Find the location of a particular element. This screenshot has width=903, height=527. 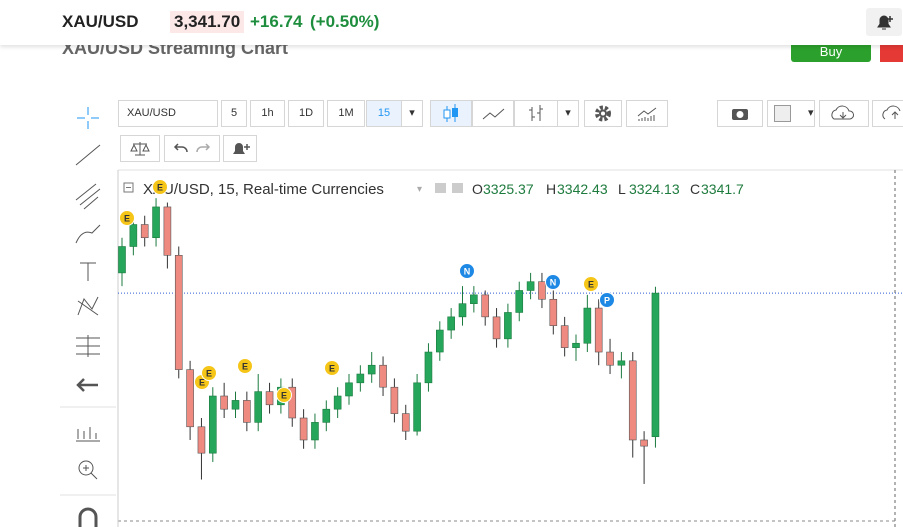

legend-value: 3325.37 is located at coordinates (508, 189).